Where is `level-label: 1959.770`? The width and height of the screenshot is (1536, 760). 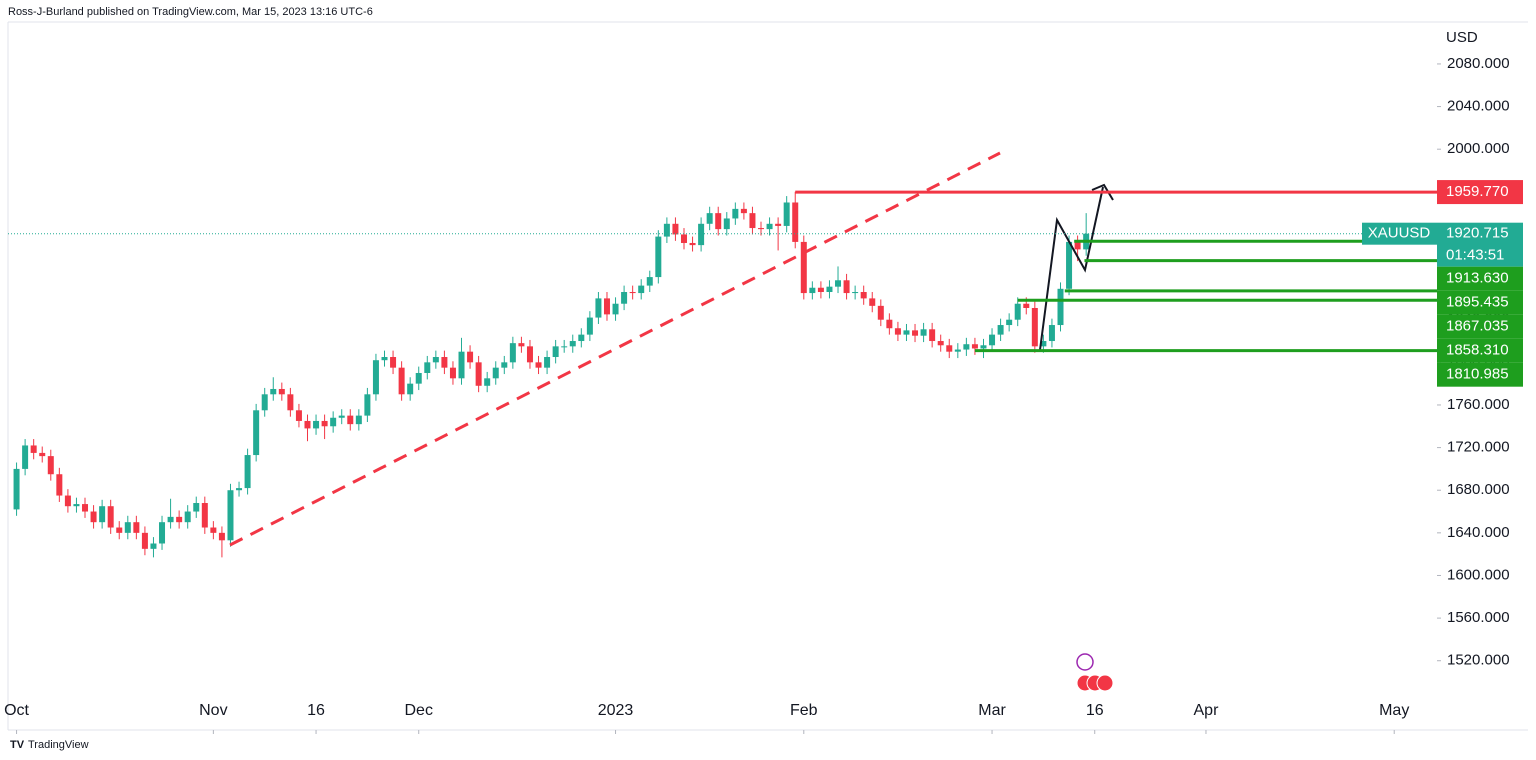 level-label: 1959.770 is located at coordinates (1477, 191).